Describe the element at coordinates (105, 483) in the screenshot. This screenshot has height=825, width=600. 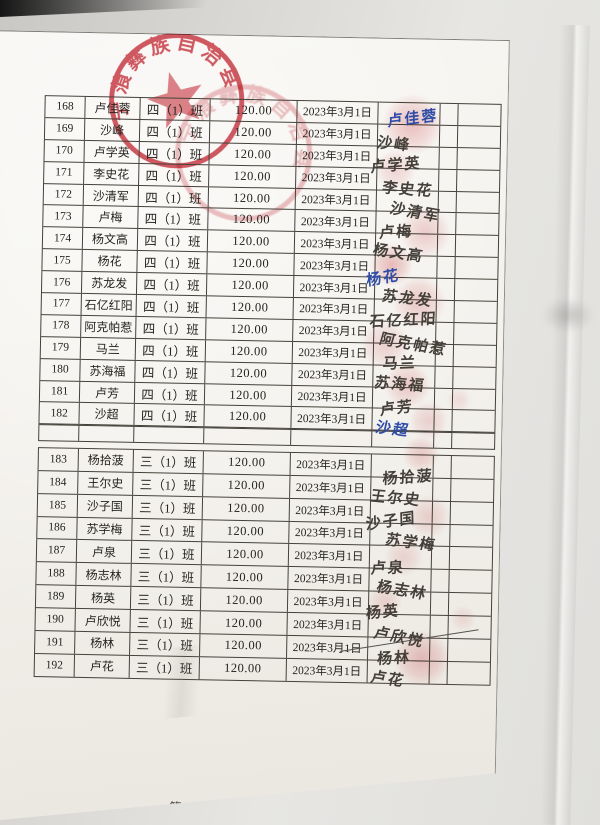
I see `cell-name: 王尔史` at that location.